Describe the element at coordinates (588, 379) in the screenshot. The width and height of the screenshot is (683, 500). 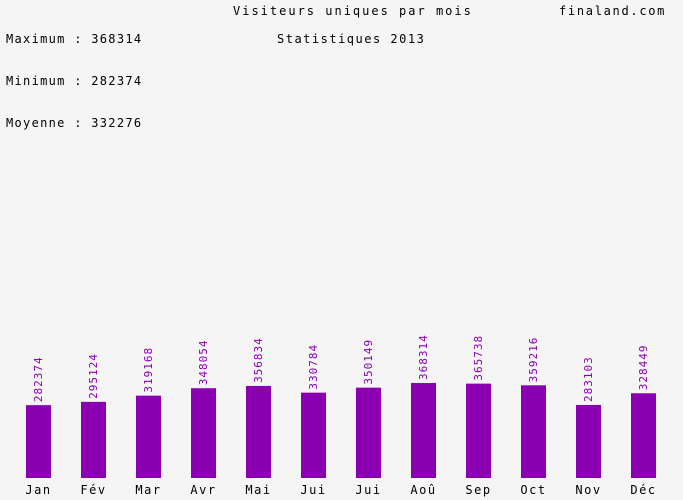
I see `value-label-11: 283103` at that location.